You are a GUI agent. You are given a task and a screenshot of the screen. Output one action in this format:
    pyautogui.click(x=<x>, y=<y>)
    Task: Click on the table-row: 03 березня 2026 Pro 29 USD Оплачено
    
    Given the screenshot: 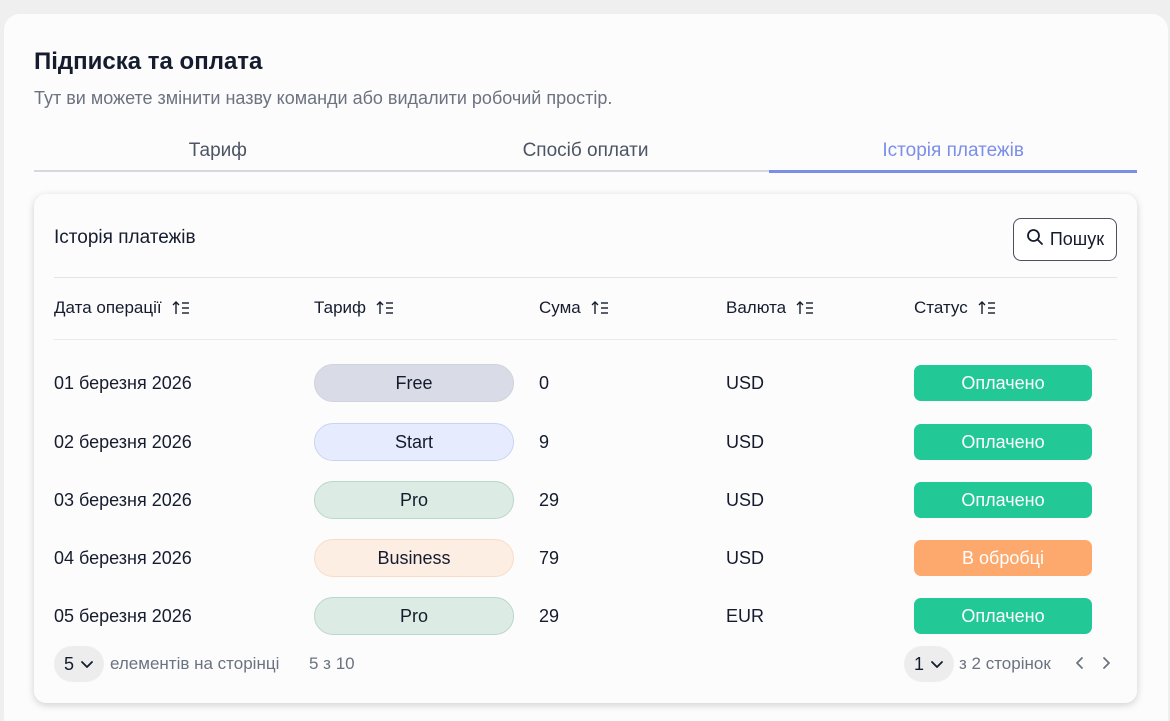 What is the action you would take?
    pyautogui.click(x=585, y=500)
    